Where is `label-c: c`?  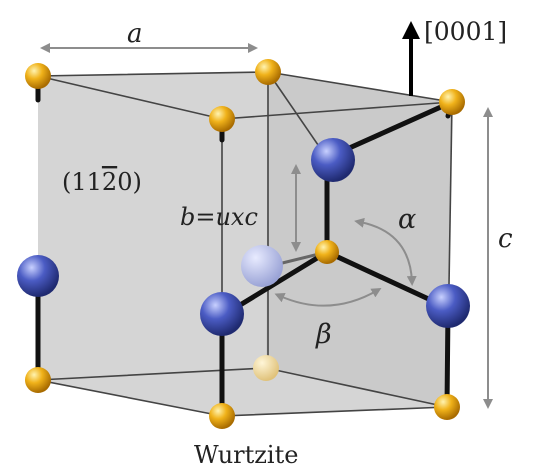 label-c: c is located at coordinates (505, 239).